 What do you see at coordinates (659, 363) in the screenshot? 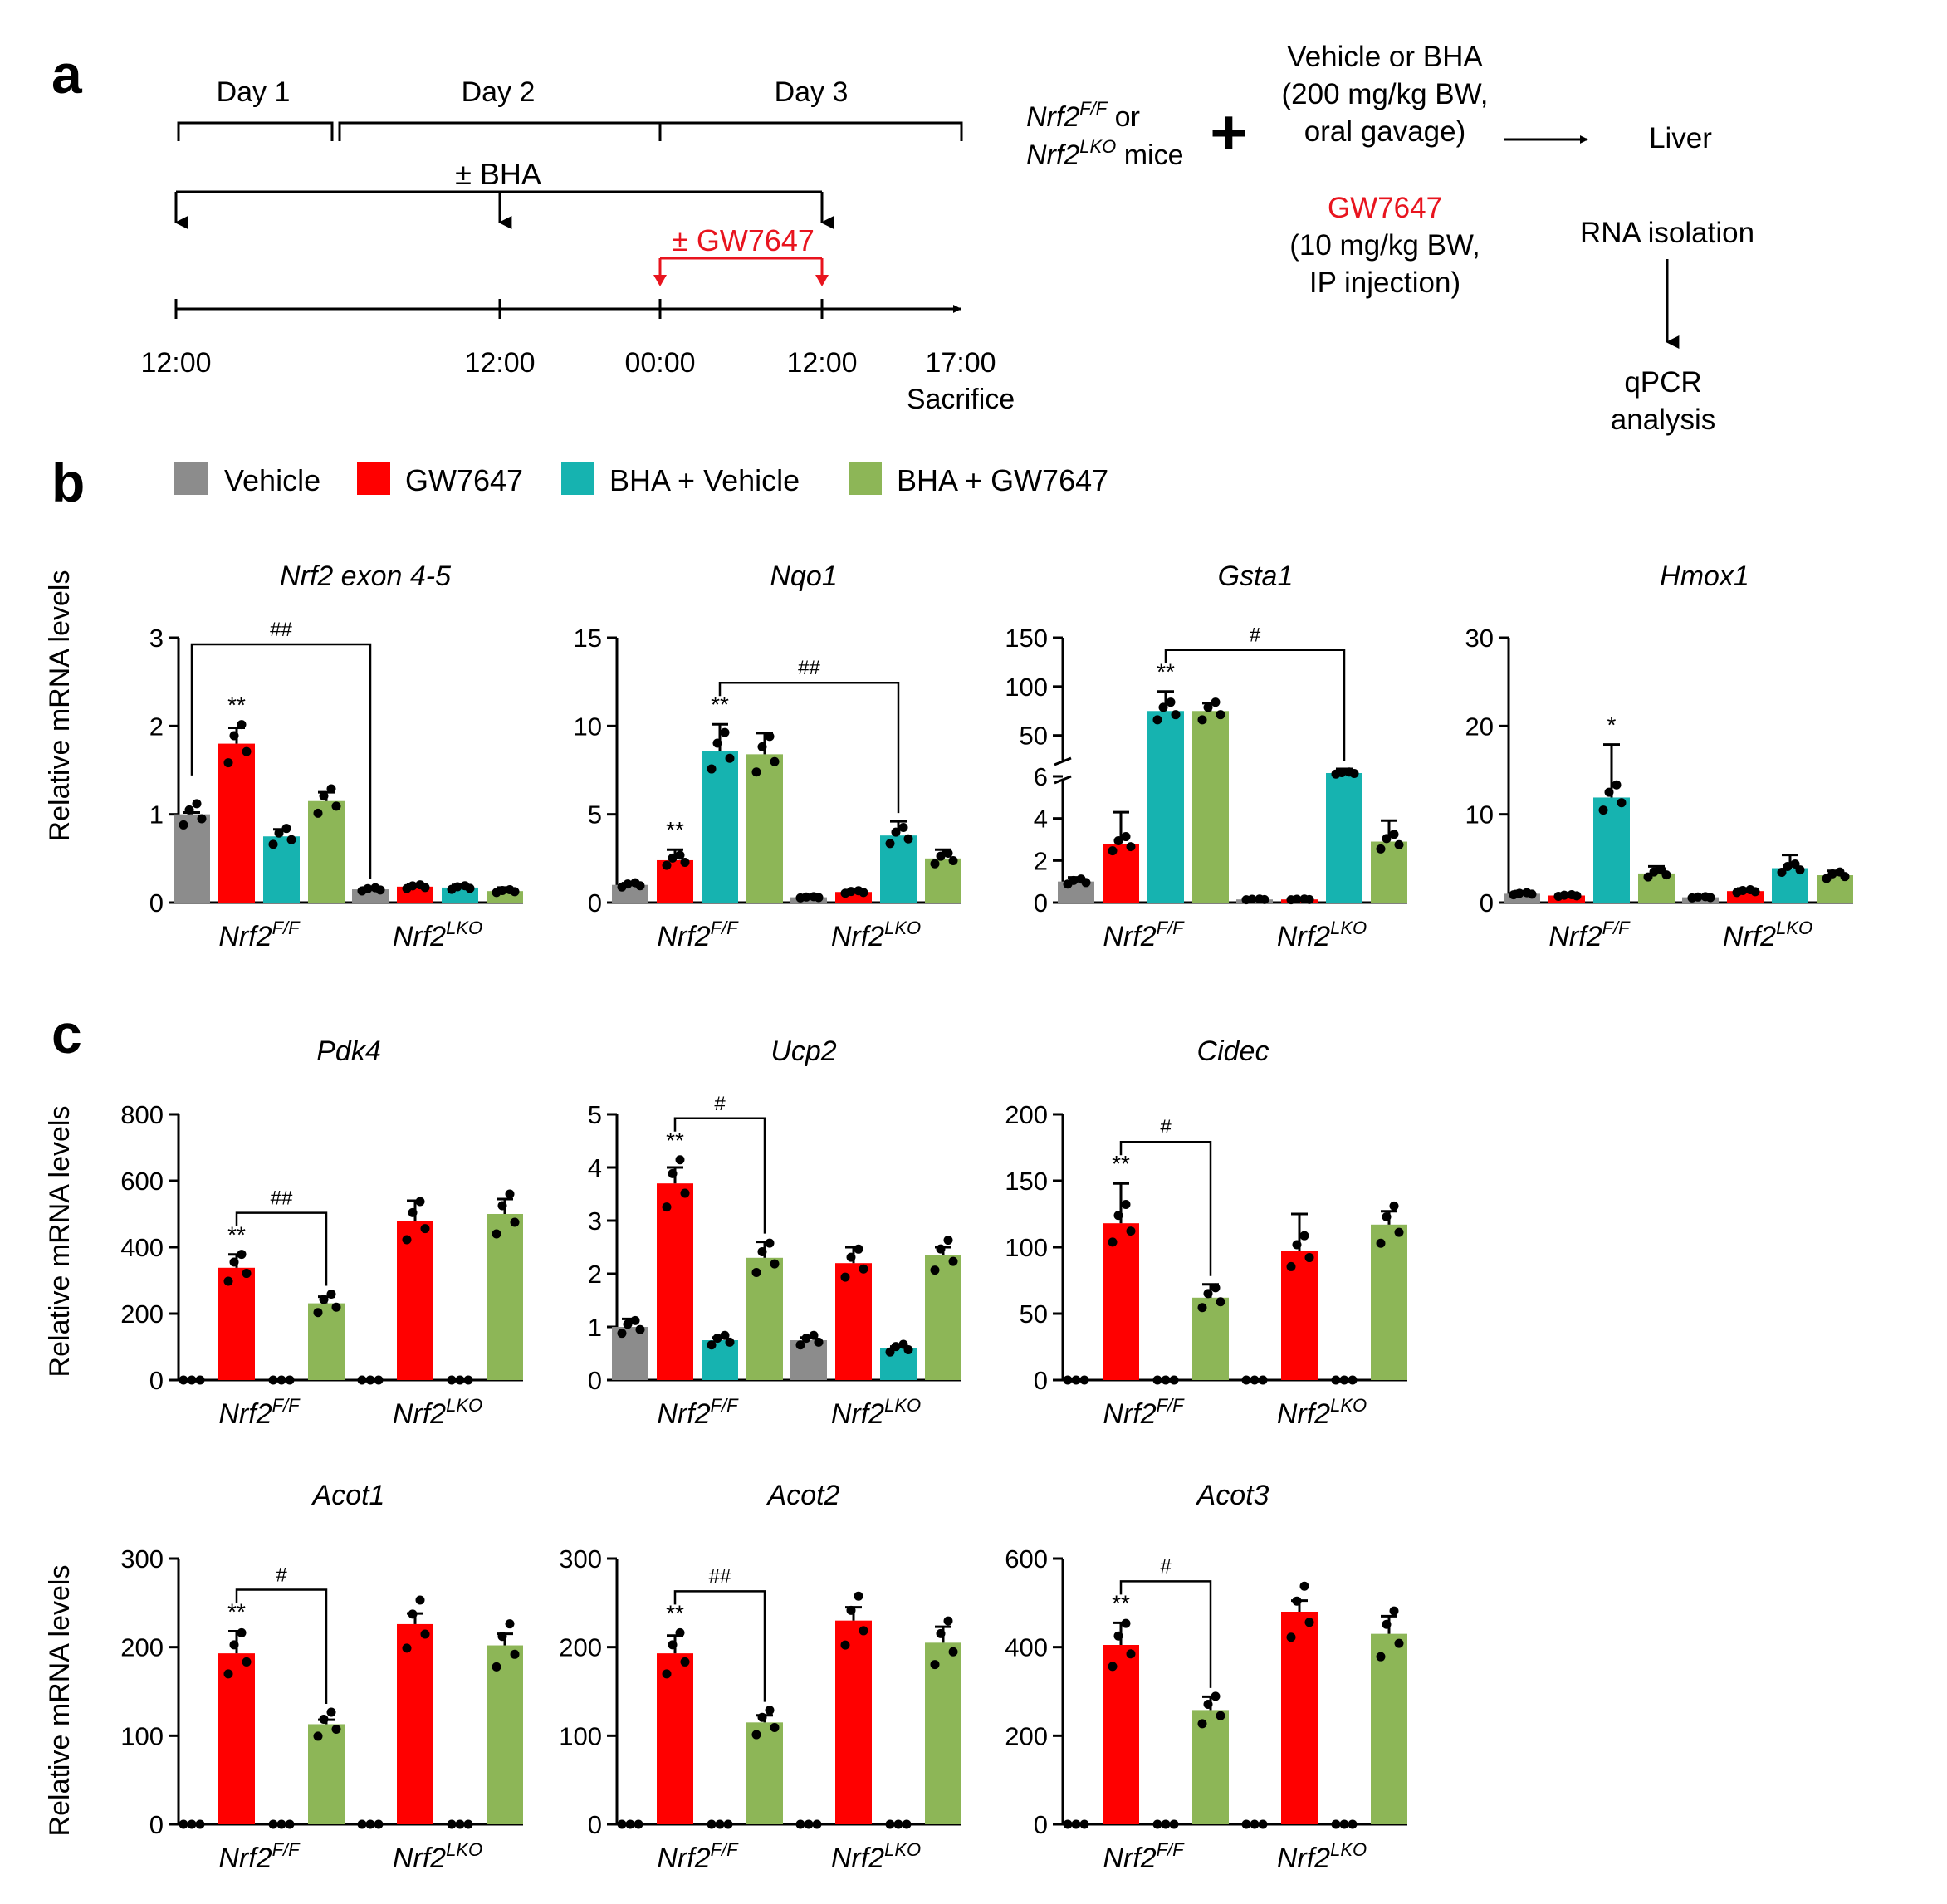
I see `time-label-3: 00:00` at bounding box center [659, 363].